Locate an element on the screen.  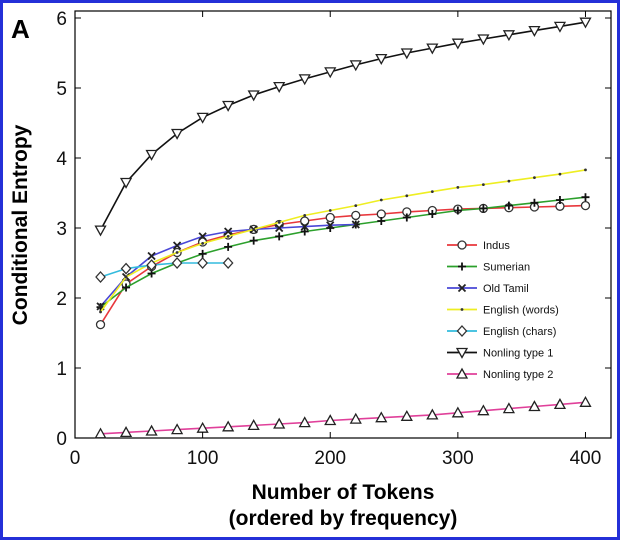
legend-label-nonling-type-2: Nonling type 2 is located at coordinates (518, 375).